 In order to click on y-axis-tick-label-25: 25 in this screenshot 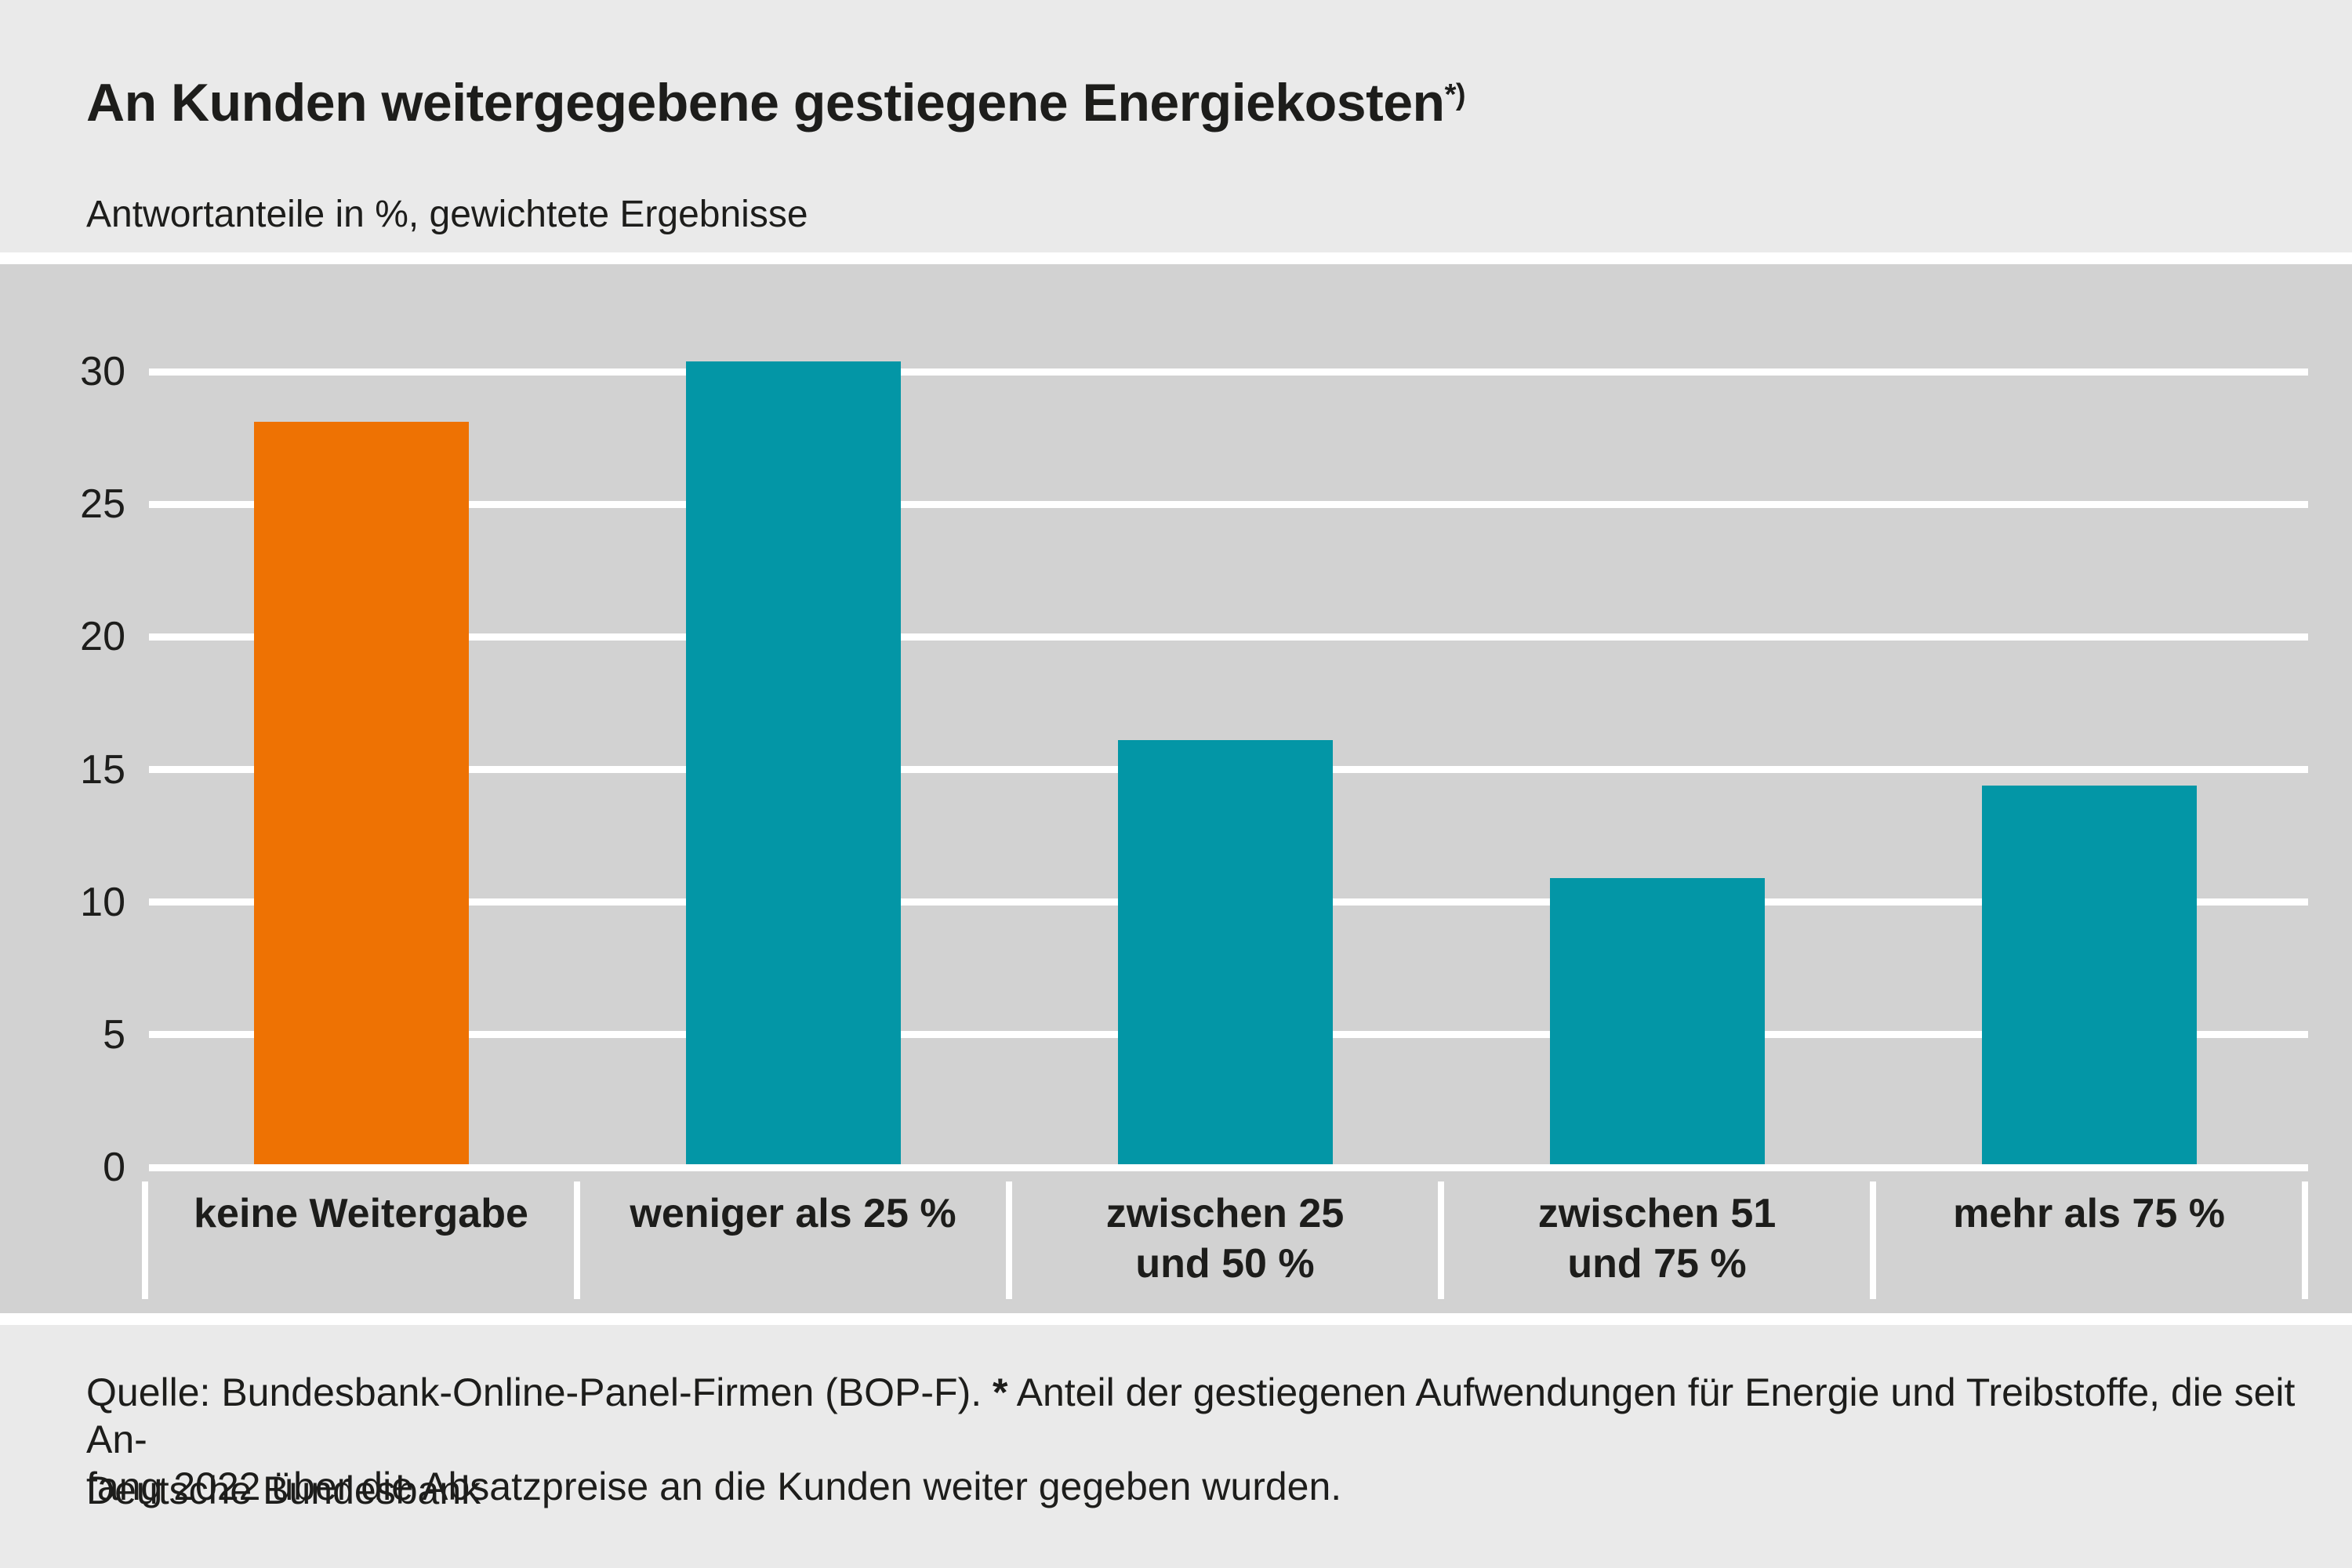, I will do `click(102, 504)`.